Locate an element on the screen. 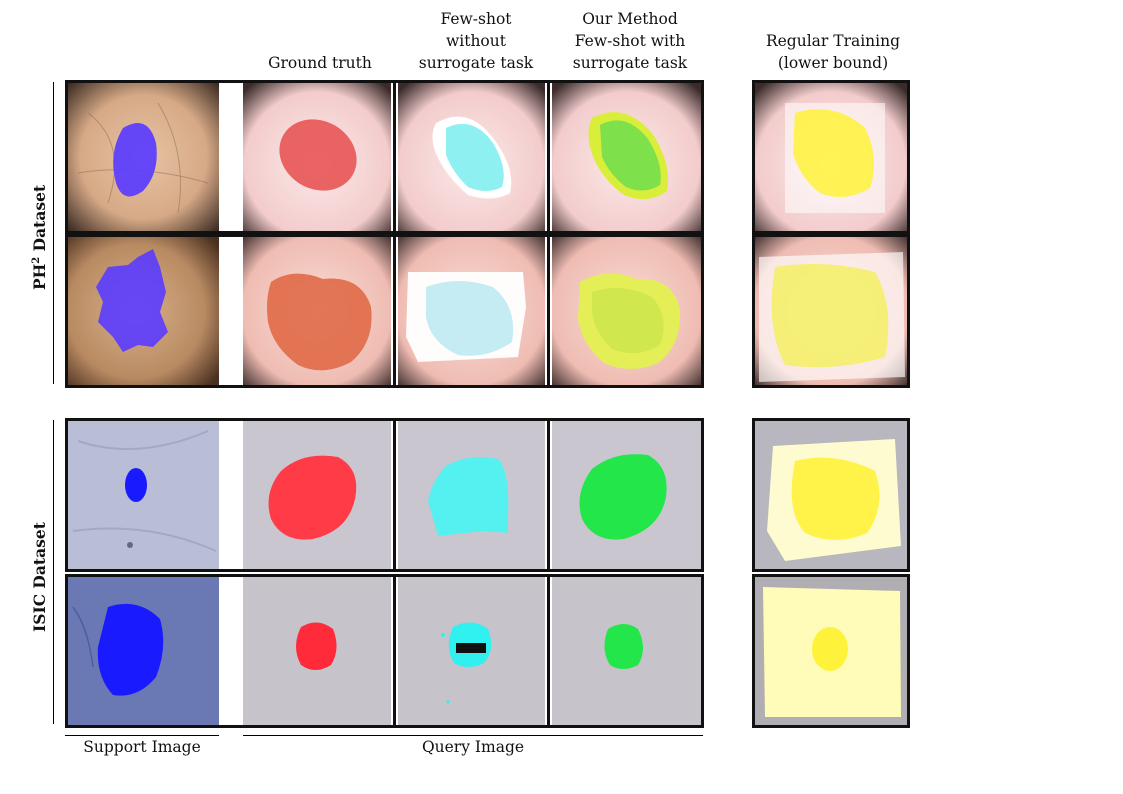  row-label-ph2-sup: 2 is located at coordinates (36, 260).